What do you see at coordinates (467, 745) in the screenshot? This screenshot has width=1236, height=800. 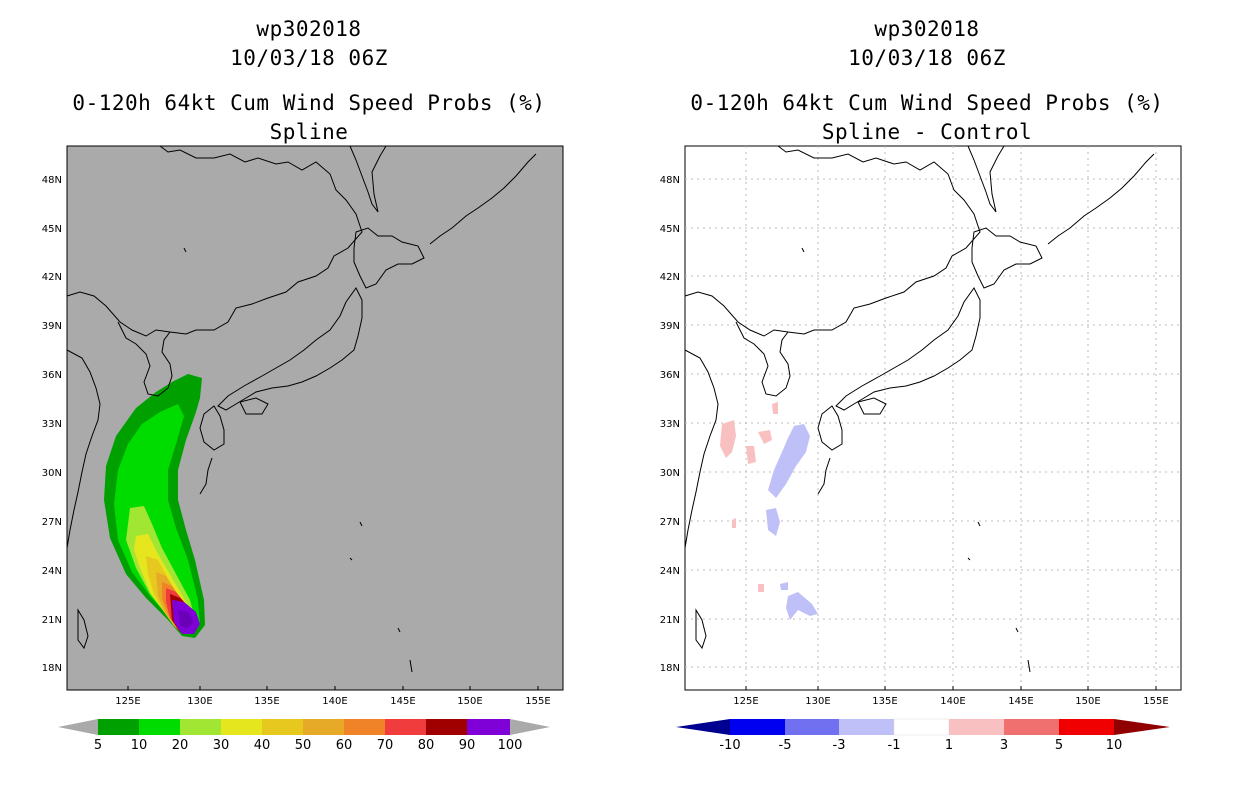 I see `colorbar-label: 90` at bounding box center [467, 745].